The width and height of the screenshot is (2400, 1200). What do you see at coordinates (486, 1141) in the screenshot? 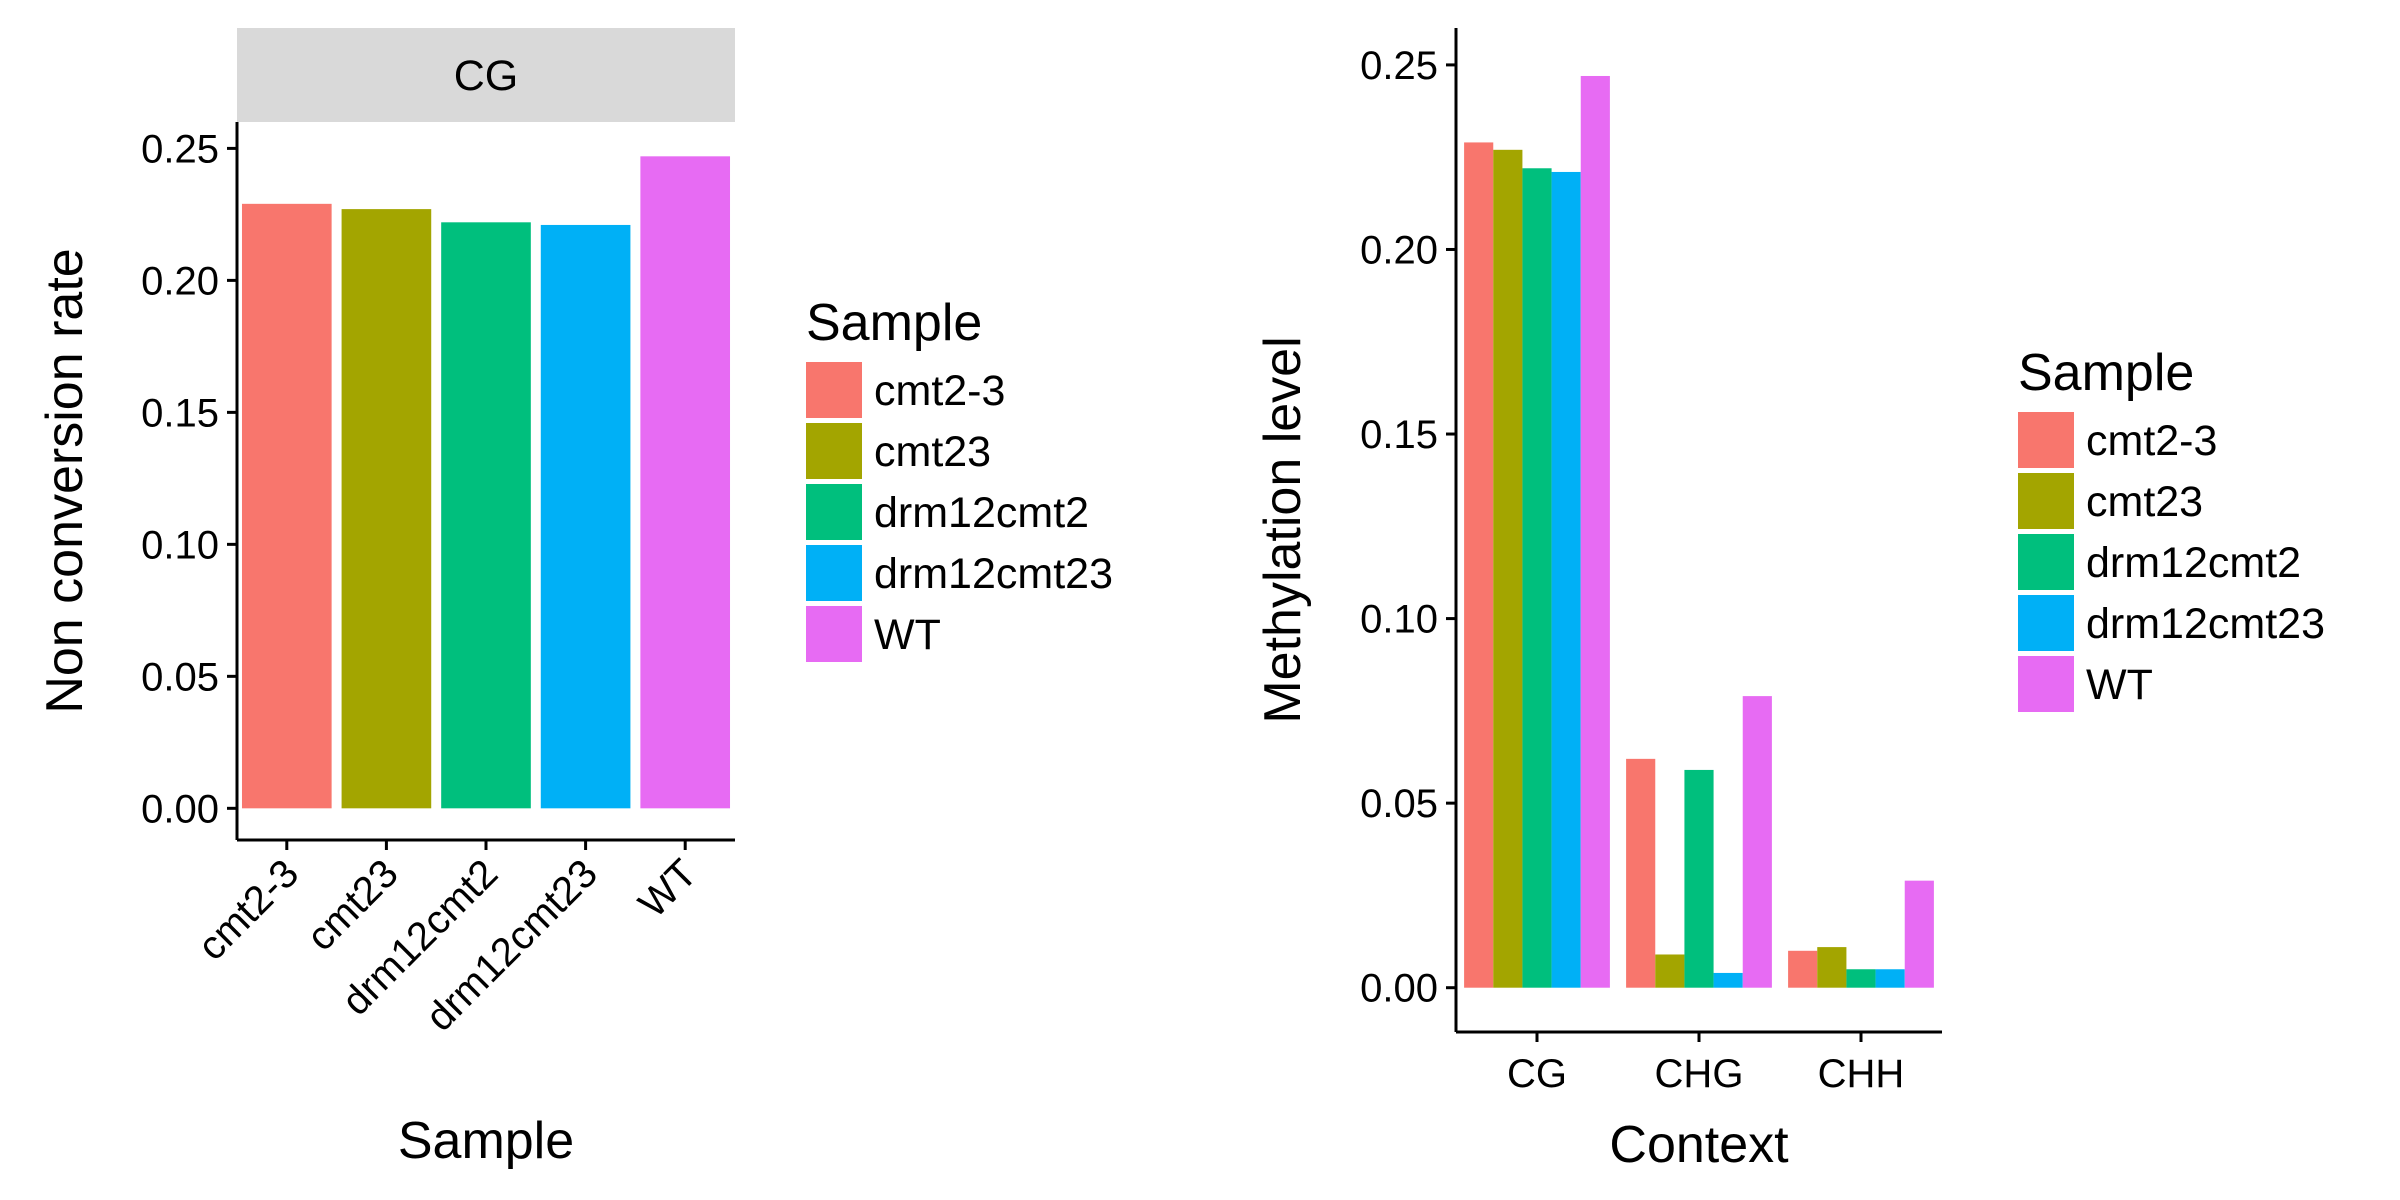
I see `x-axis-title: Sample` at bounding box center [486, 1141].